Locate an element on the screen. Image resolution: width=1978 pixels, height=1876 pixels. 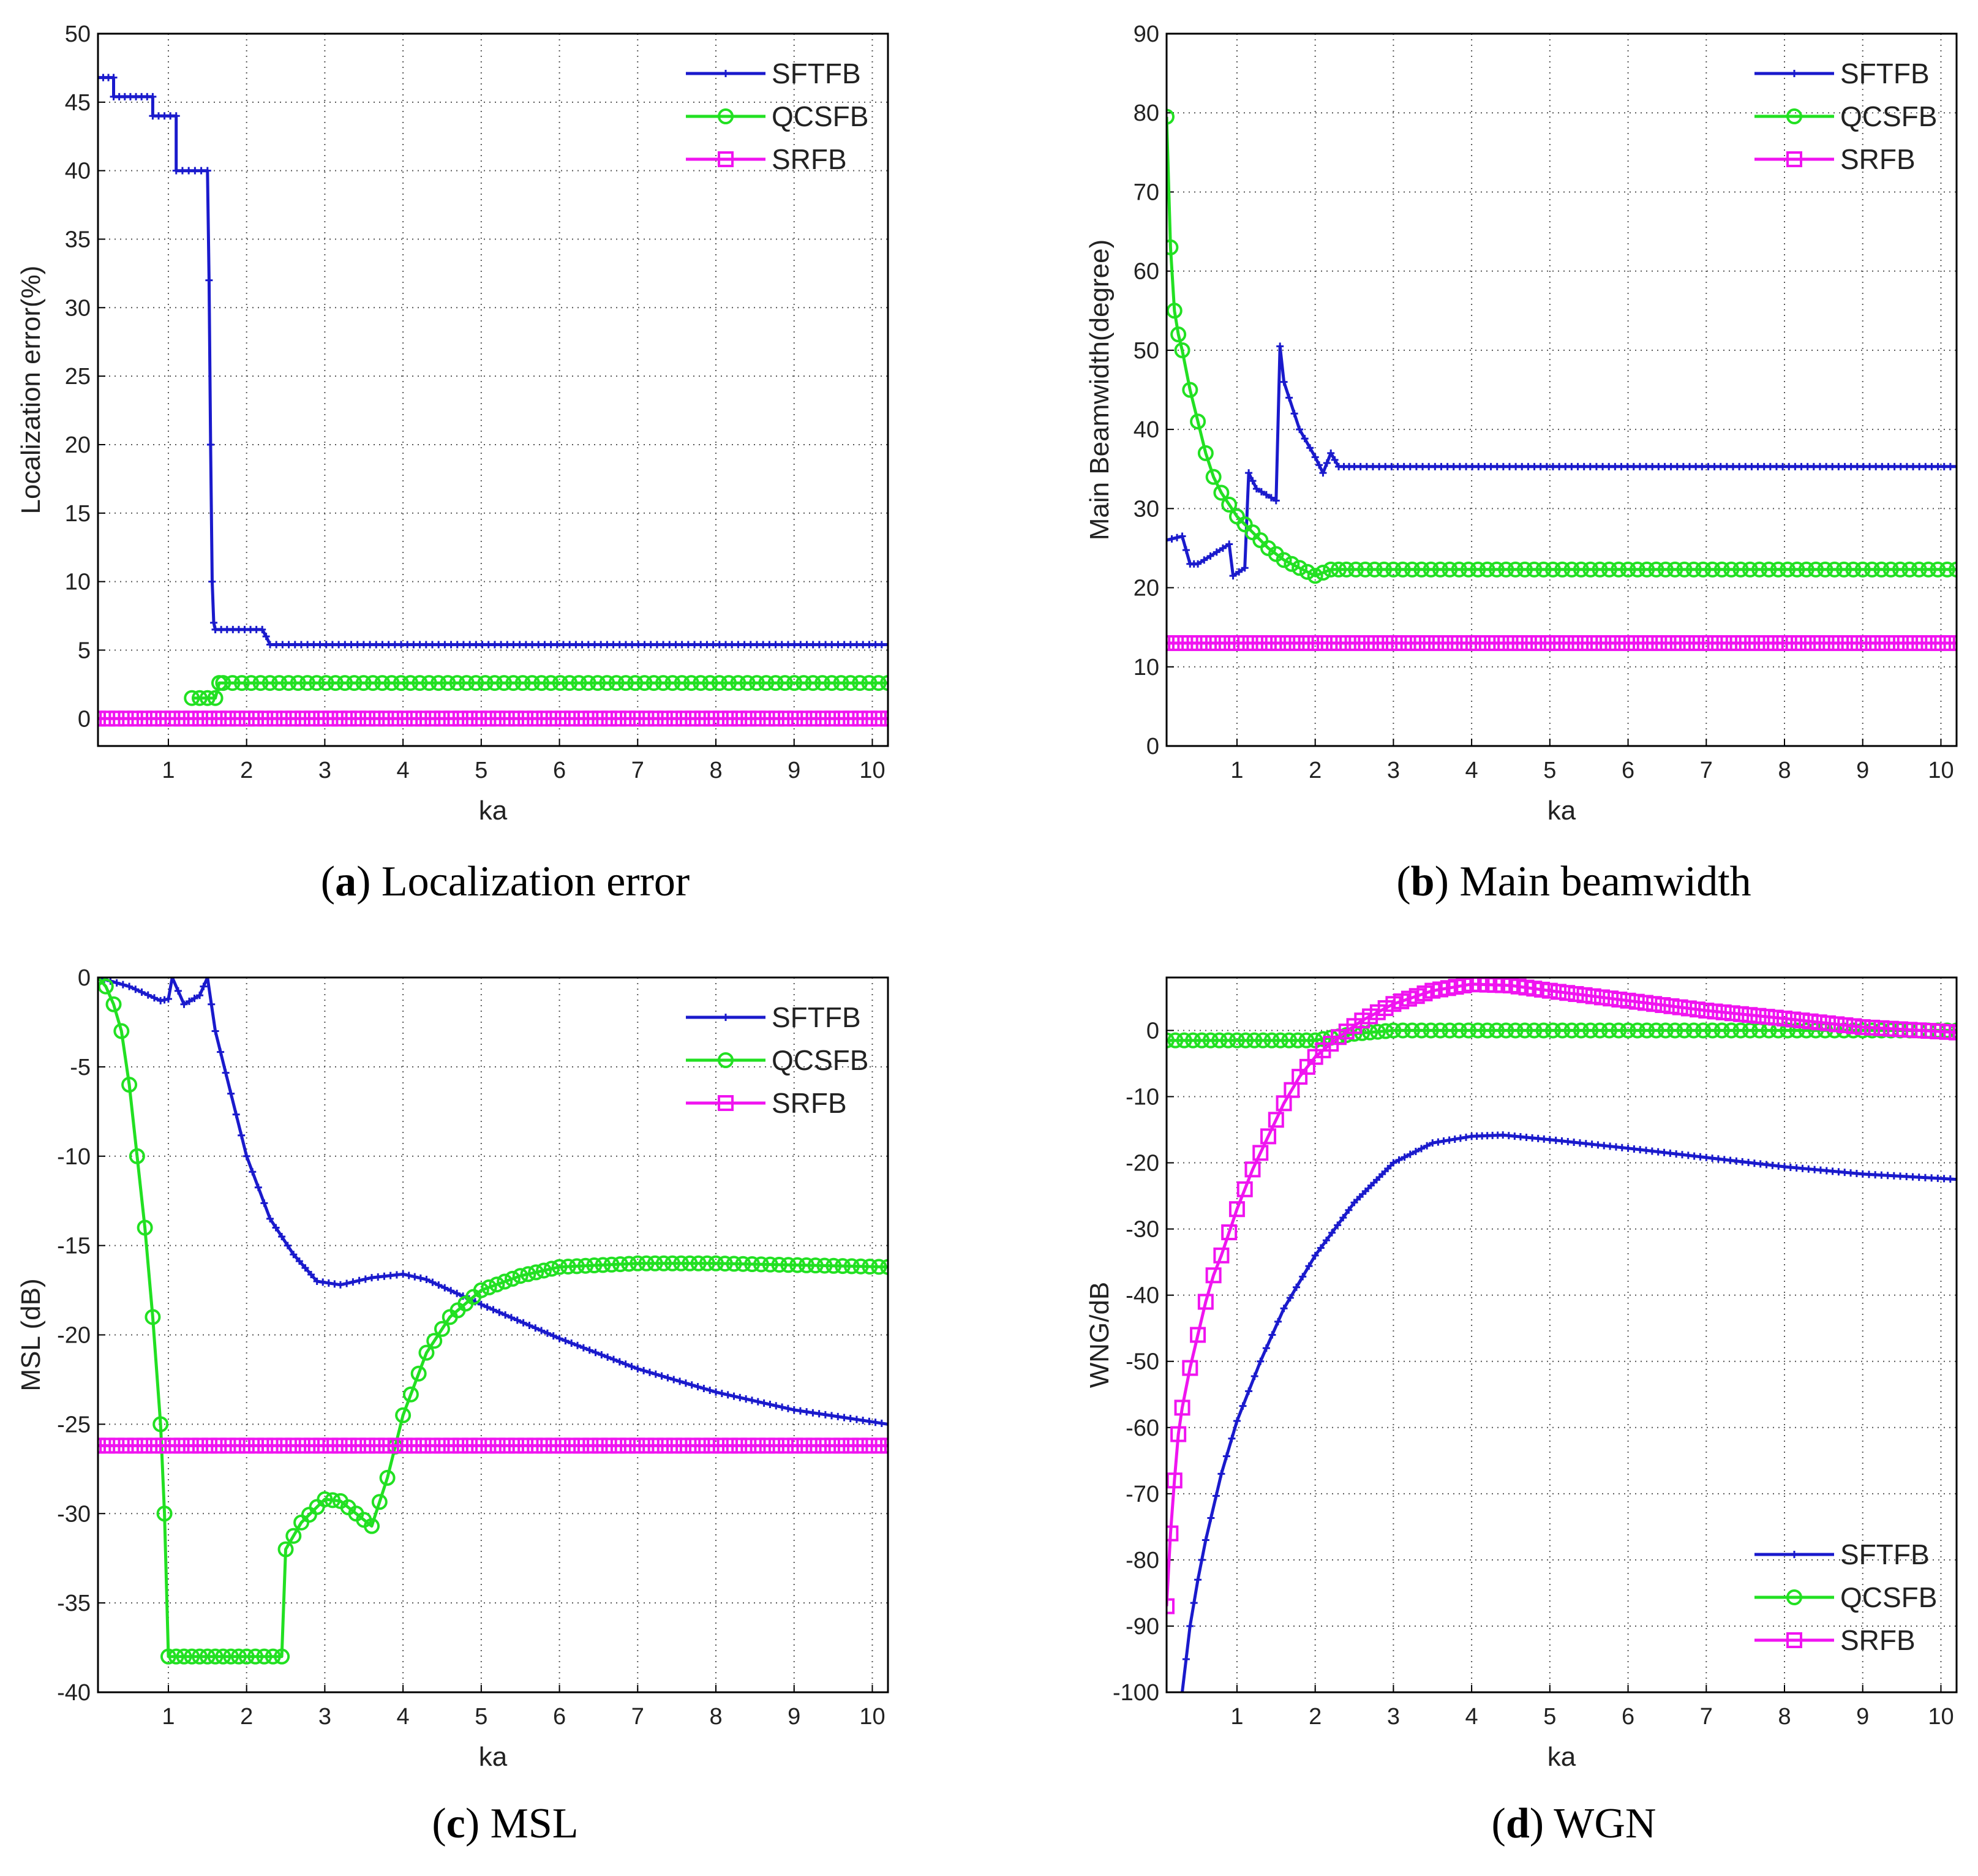
legend: SFTFB QCSFB SRFB is located at coordinates (777, 1060).